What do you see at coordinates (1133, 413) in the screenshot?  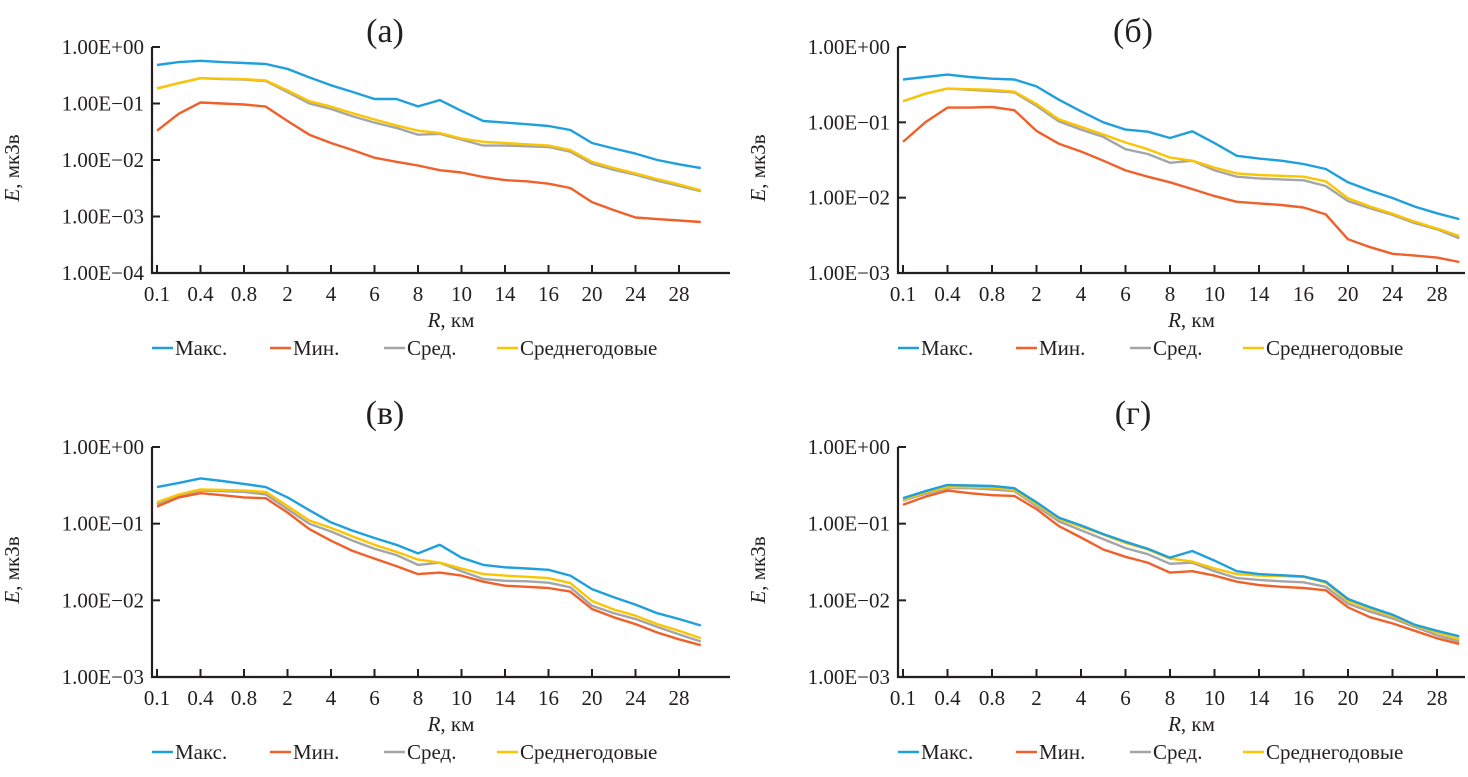 I see `chart-title: (г)` at bounding box center [1133, 413].